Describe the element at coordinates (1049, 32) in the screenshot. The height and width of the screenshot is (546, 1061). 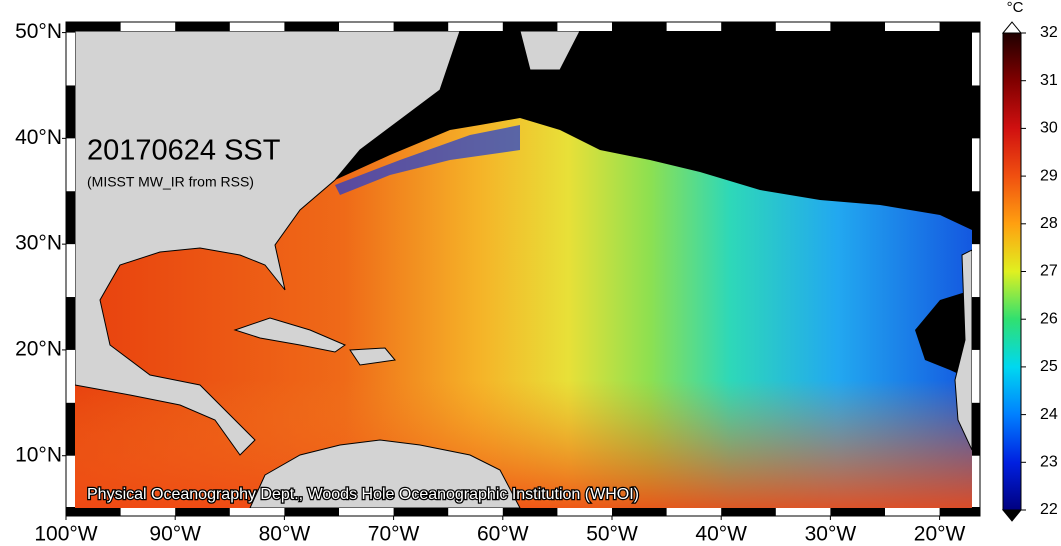
I see `colorbar-tick-label: 32` at that location.